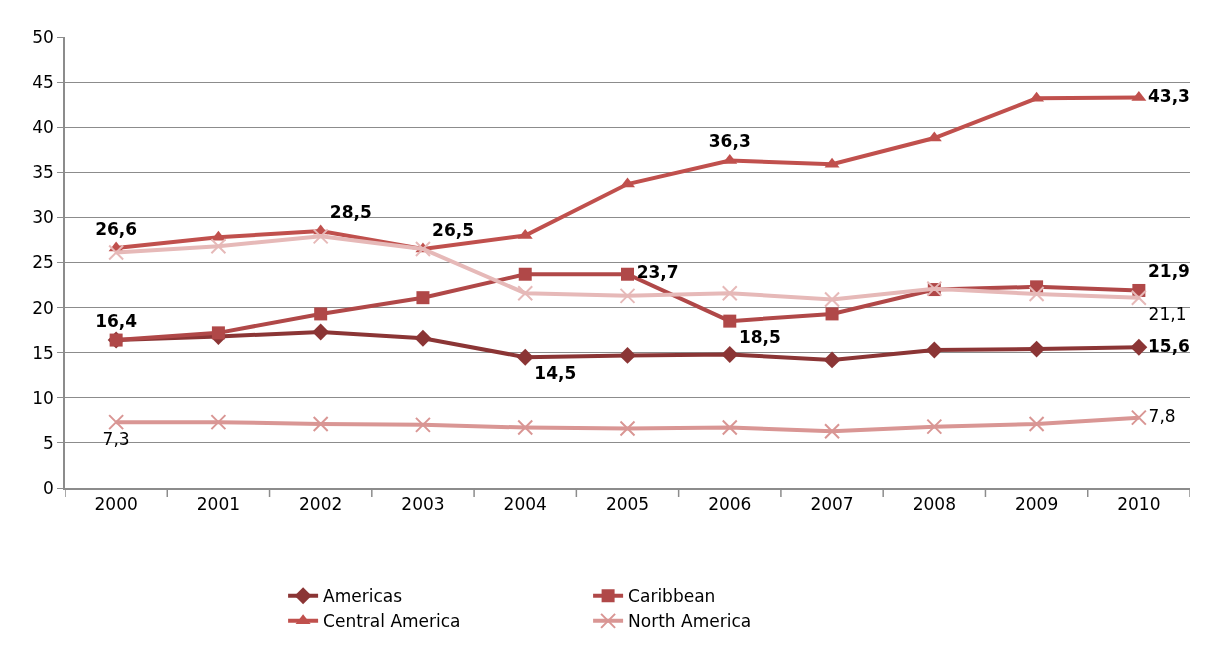 Image resolution: width=1210 pixels, height=652 pixels. What do you see at coordinates (453, 229) in the screenshot?
I see `data-label: 26,5` at bounding box center [453, 229].